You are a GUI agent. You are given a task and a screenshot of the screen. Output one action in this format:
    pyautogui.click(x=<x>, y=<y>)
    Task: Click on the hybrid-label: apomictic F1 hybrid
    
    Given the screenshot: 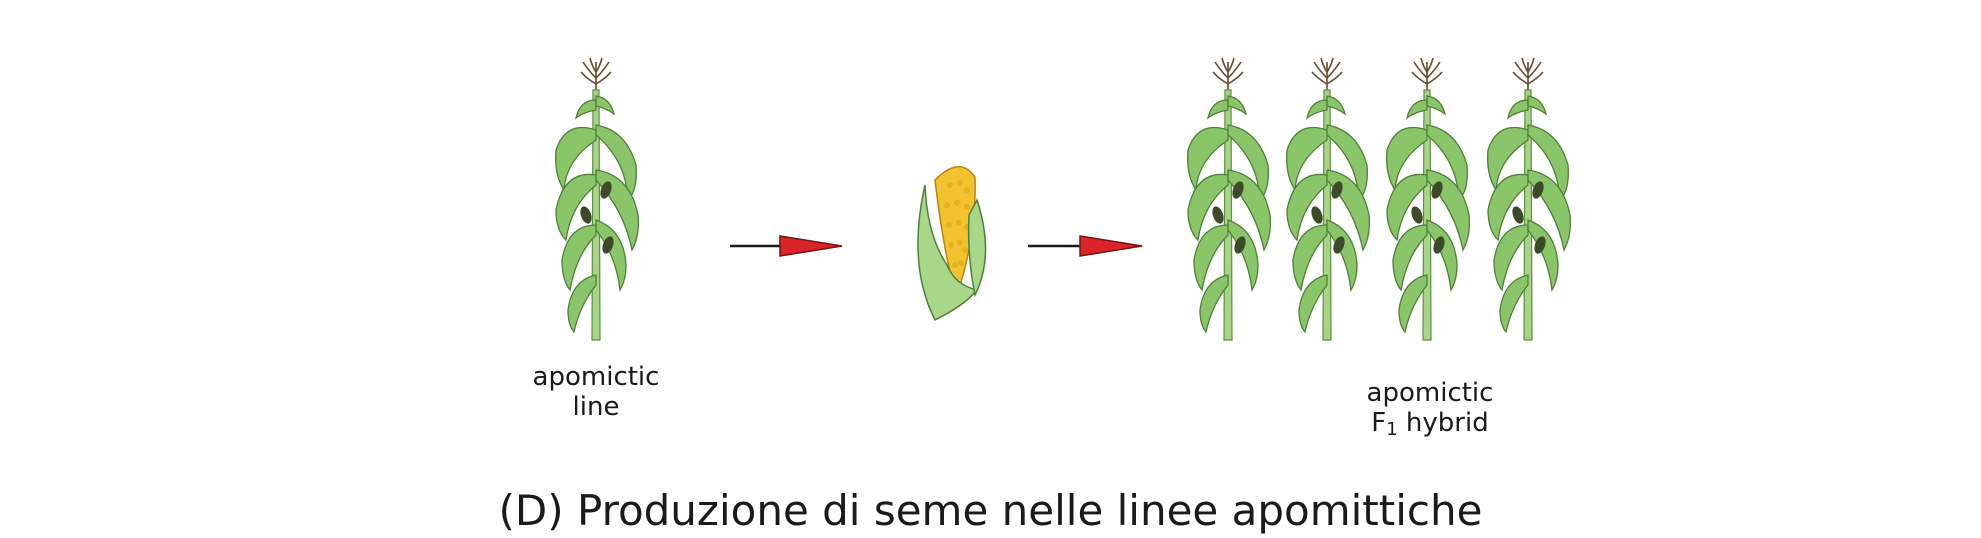 What is the action you would take?
    pyautogui.click(x=1430, y=411)
    